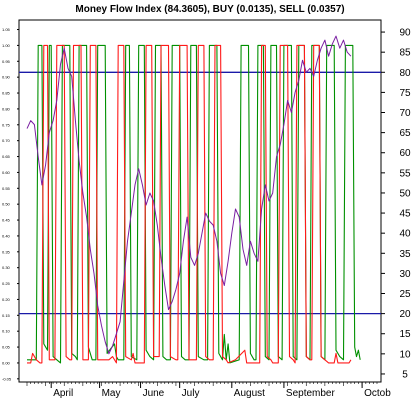 This screenshot has height=400, width=420. Describe the element at coordinates (6, 29) in the screenshot. I see `left-tick-label: 1.05` at that location.